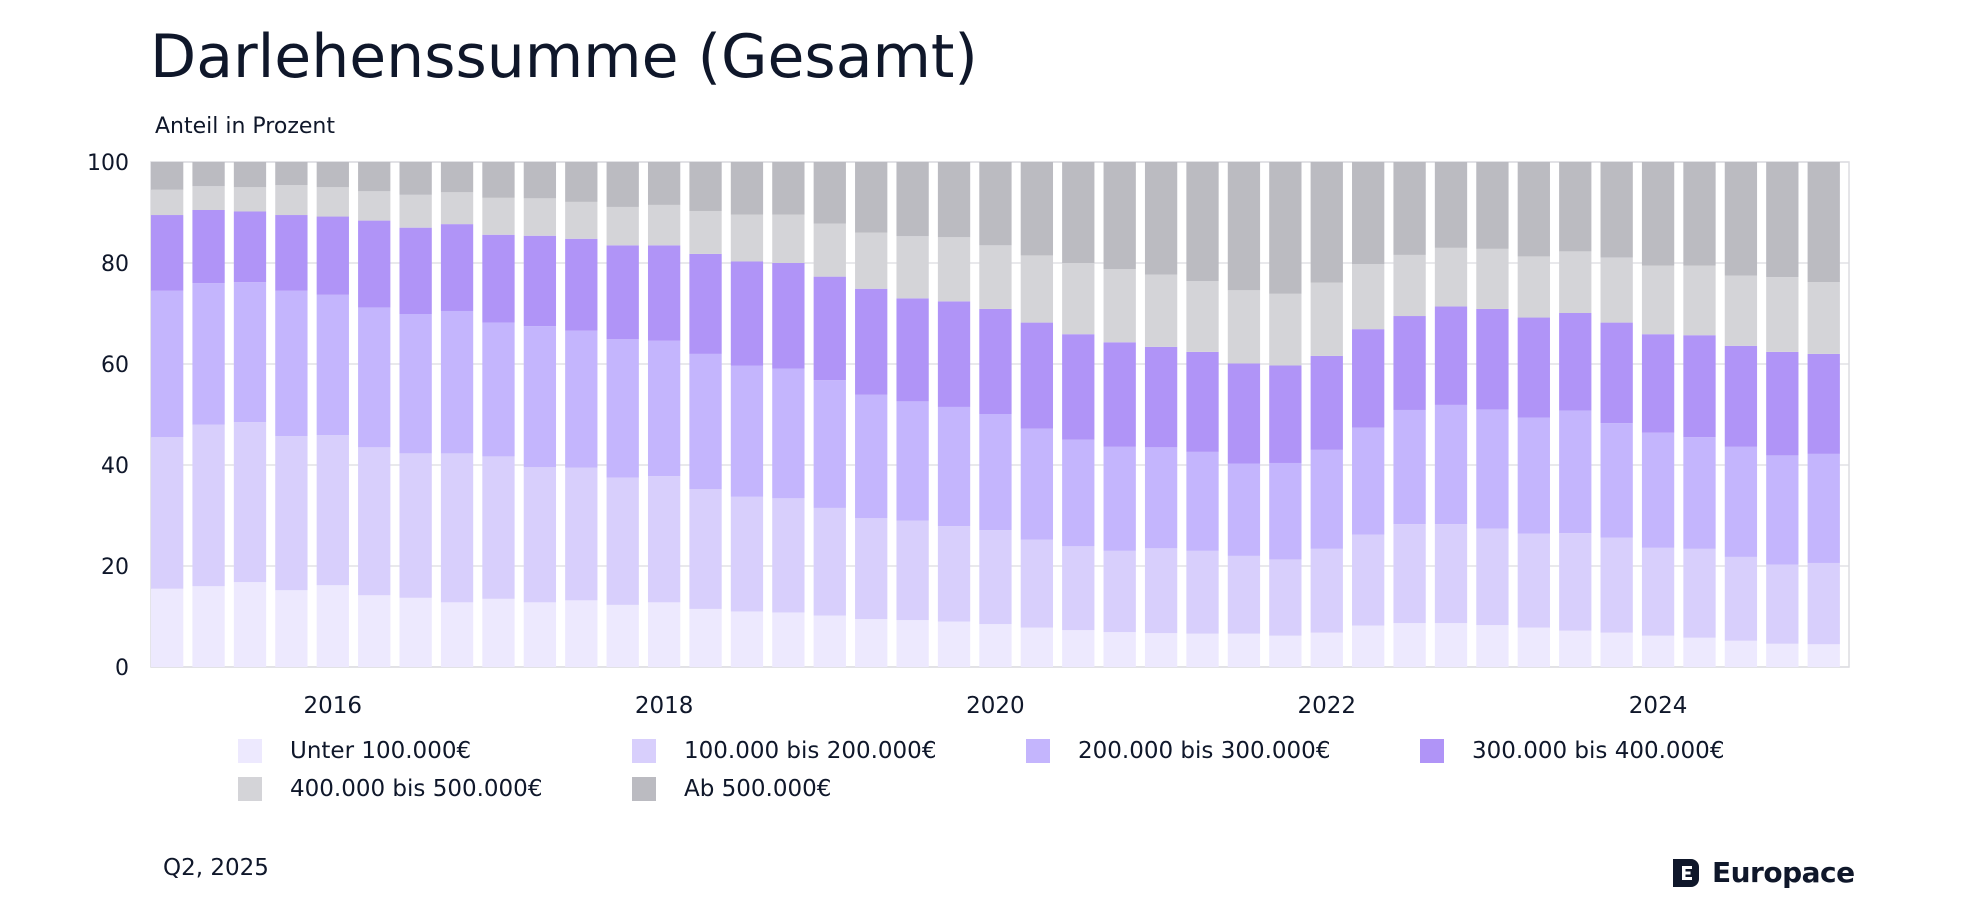  I want to click on x-tick-label: 2016, so click(333, 706).